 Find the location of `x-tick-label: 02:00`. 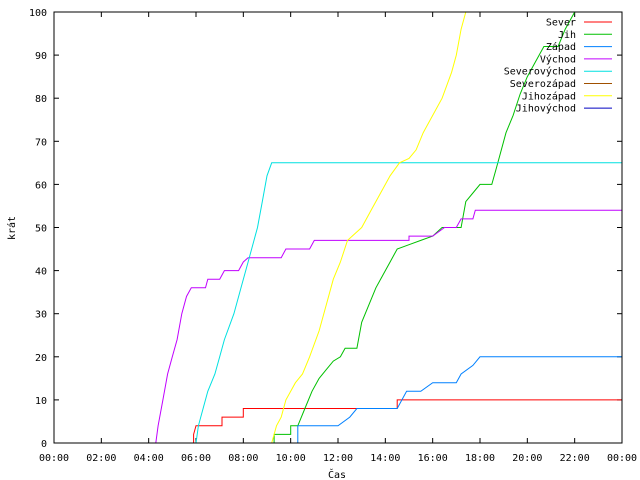

x-tick-label: 02:00 is located at coordinates (101, 458).